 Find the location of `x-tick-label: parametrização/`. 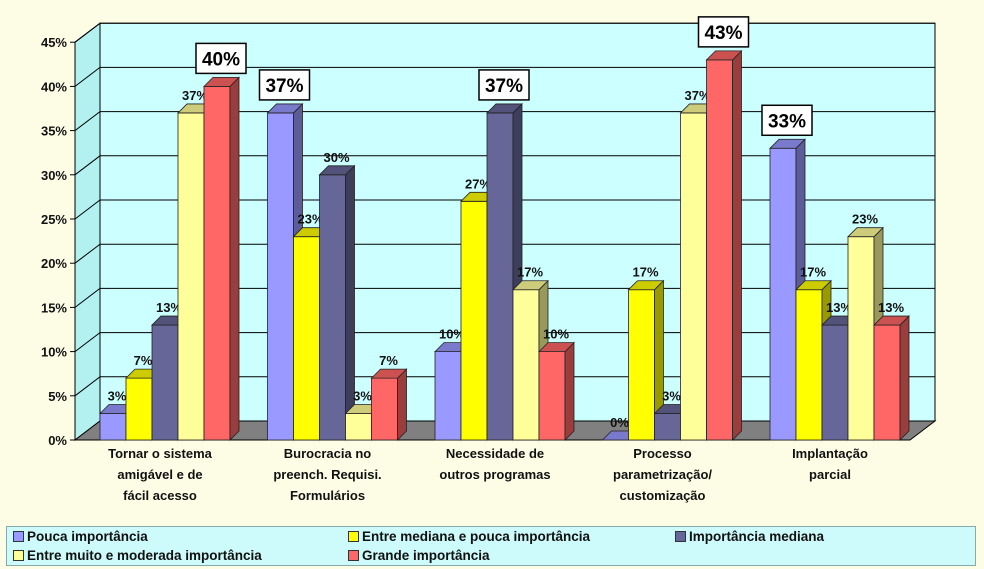

x-tick-label: parametrização/ is located at coordinates (662, 474).